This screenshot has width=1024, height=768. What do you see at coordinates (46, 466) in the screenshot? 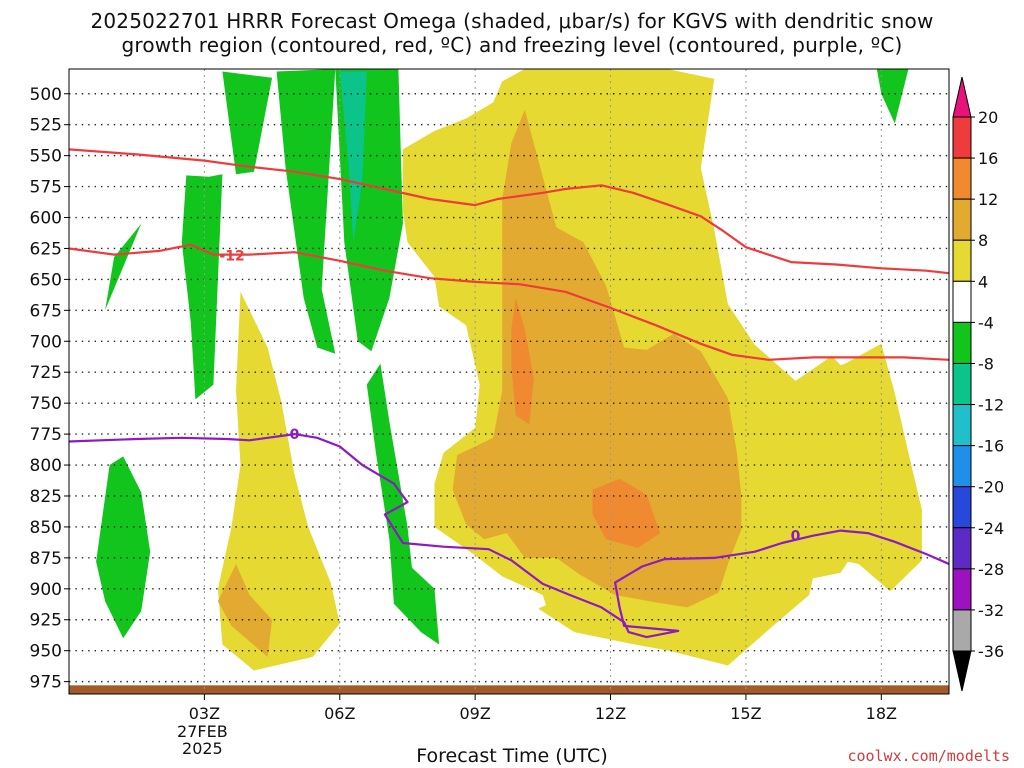
I see `y-tick-label: 800` at bounding box center [46, 466].